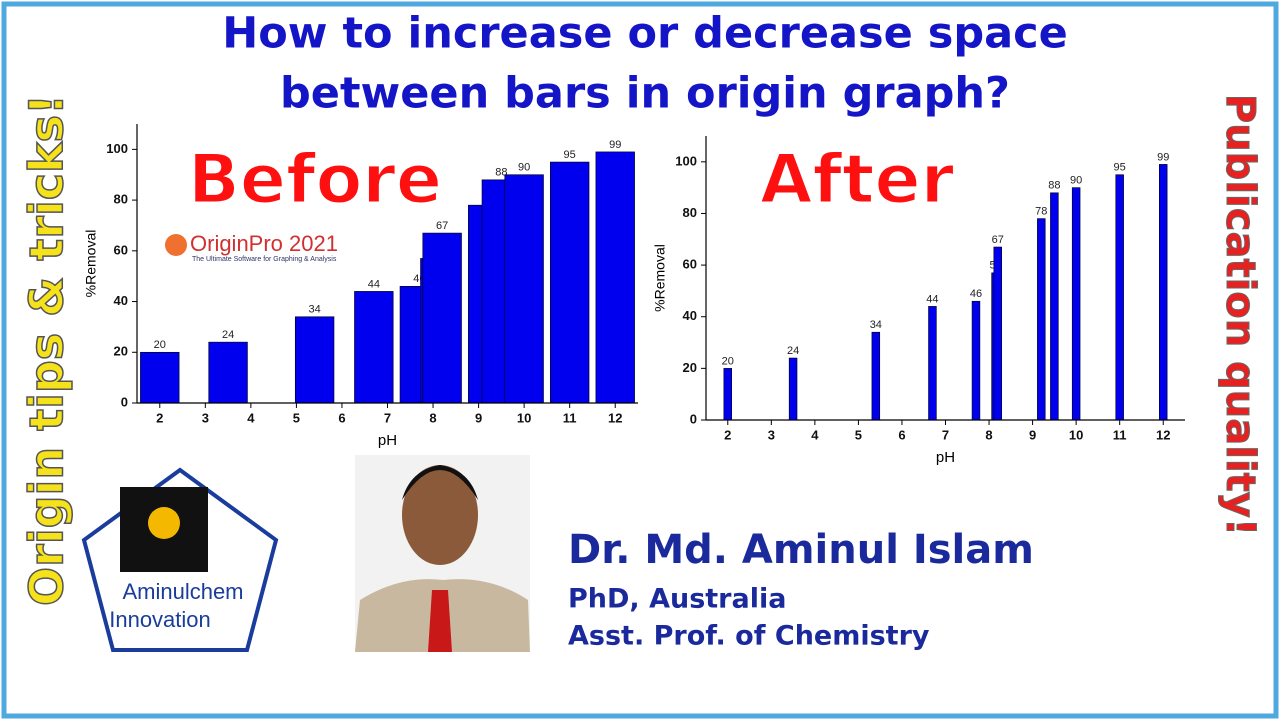  Describe the element at coordinates (47, 350) in the screenshot. I see `side-text: Origin tips & tricks!` at that location.